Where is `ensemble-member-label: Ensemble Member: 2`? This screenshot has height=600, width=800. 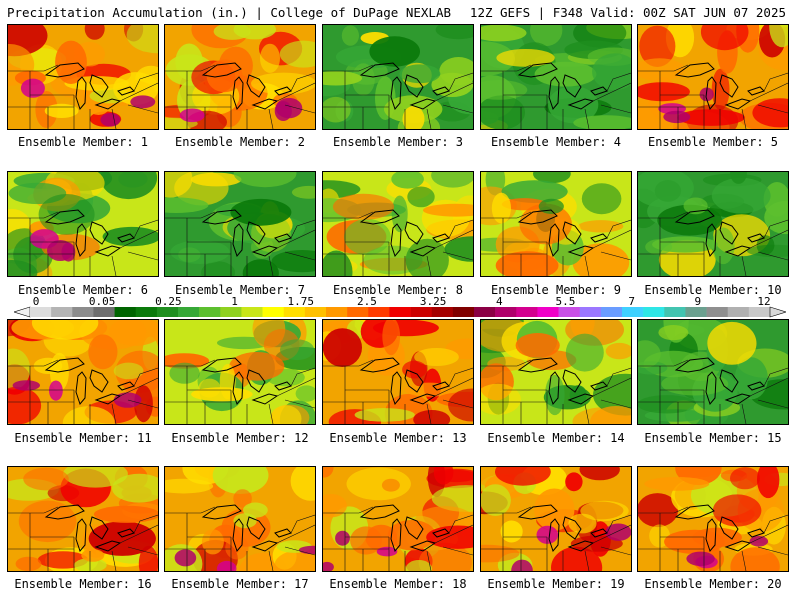
ensemble-member-label: Ensemble Member: 2 is located at coordinates (240, 142).